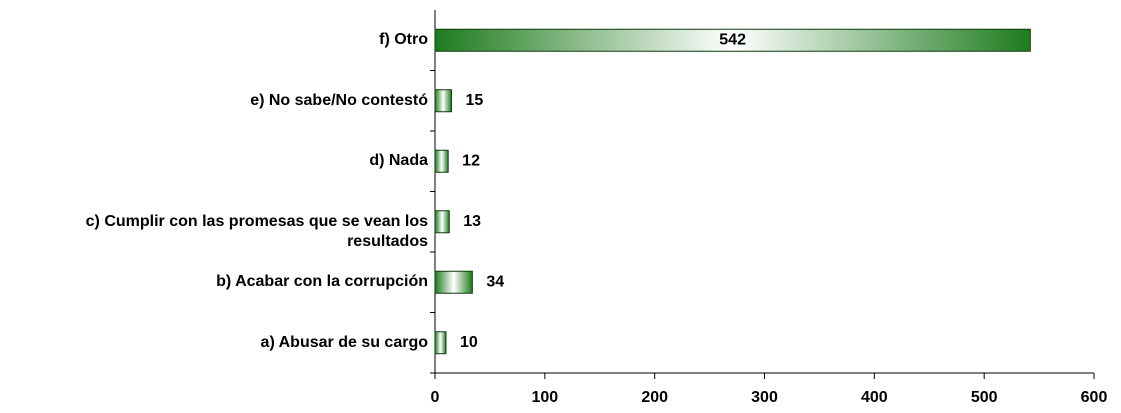  Describe the element at coordinates (471, 160) in the screenshot. I see `value-label: 12` at that location.